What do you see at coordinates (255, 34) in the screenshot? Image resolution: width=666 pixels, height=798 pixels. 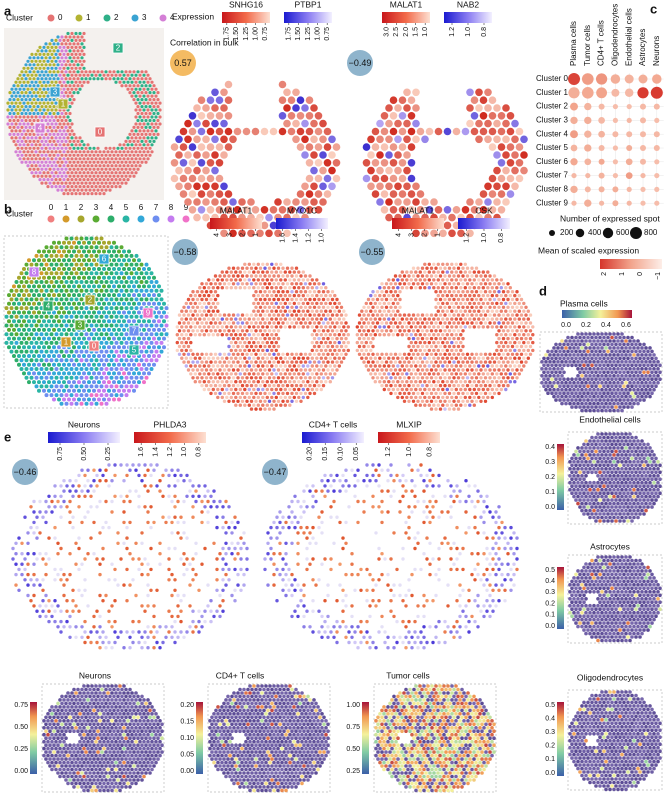 I see `tick-label: 1.00` at bounding box center [255, 34].